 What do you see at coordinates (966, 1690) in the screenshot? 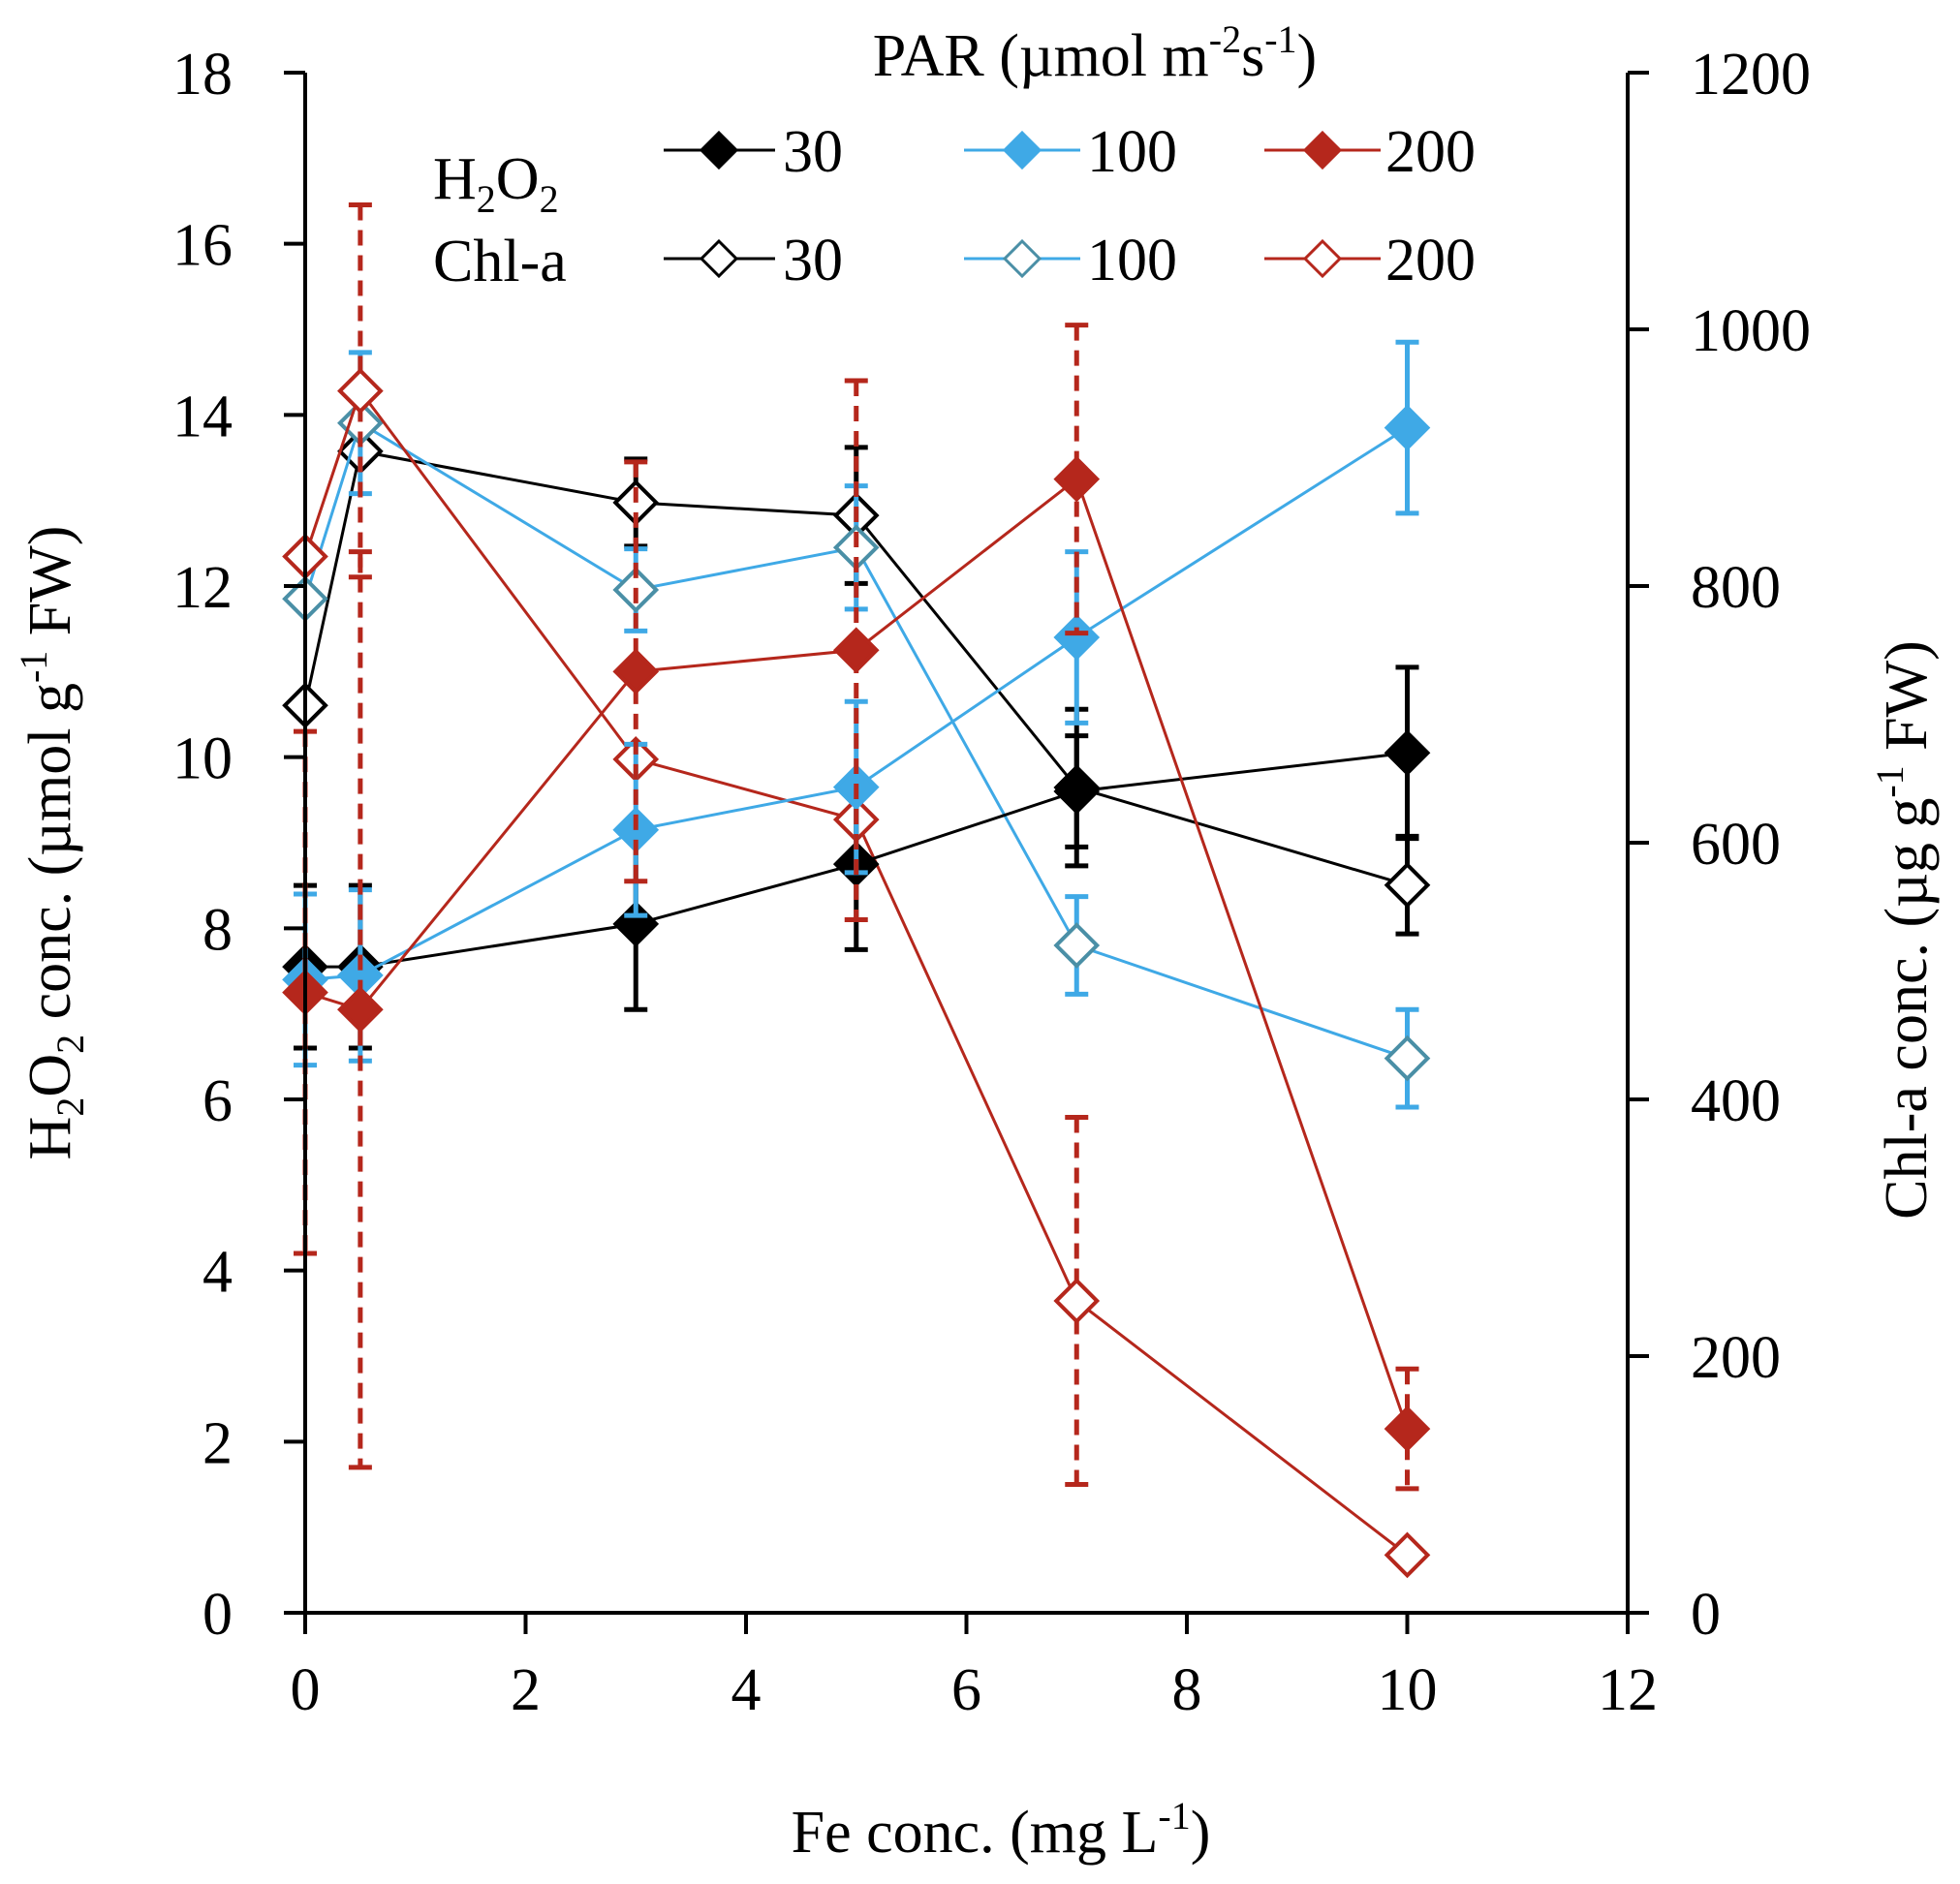
I see `x-tick-label-3: 6` at bounding box center [966, 1690].